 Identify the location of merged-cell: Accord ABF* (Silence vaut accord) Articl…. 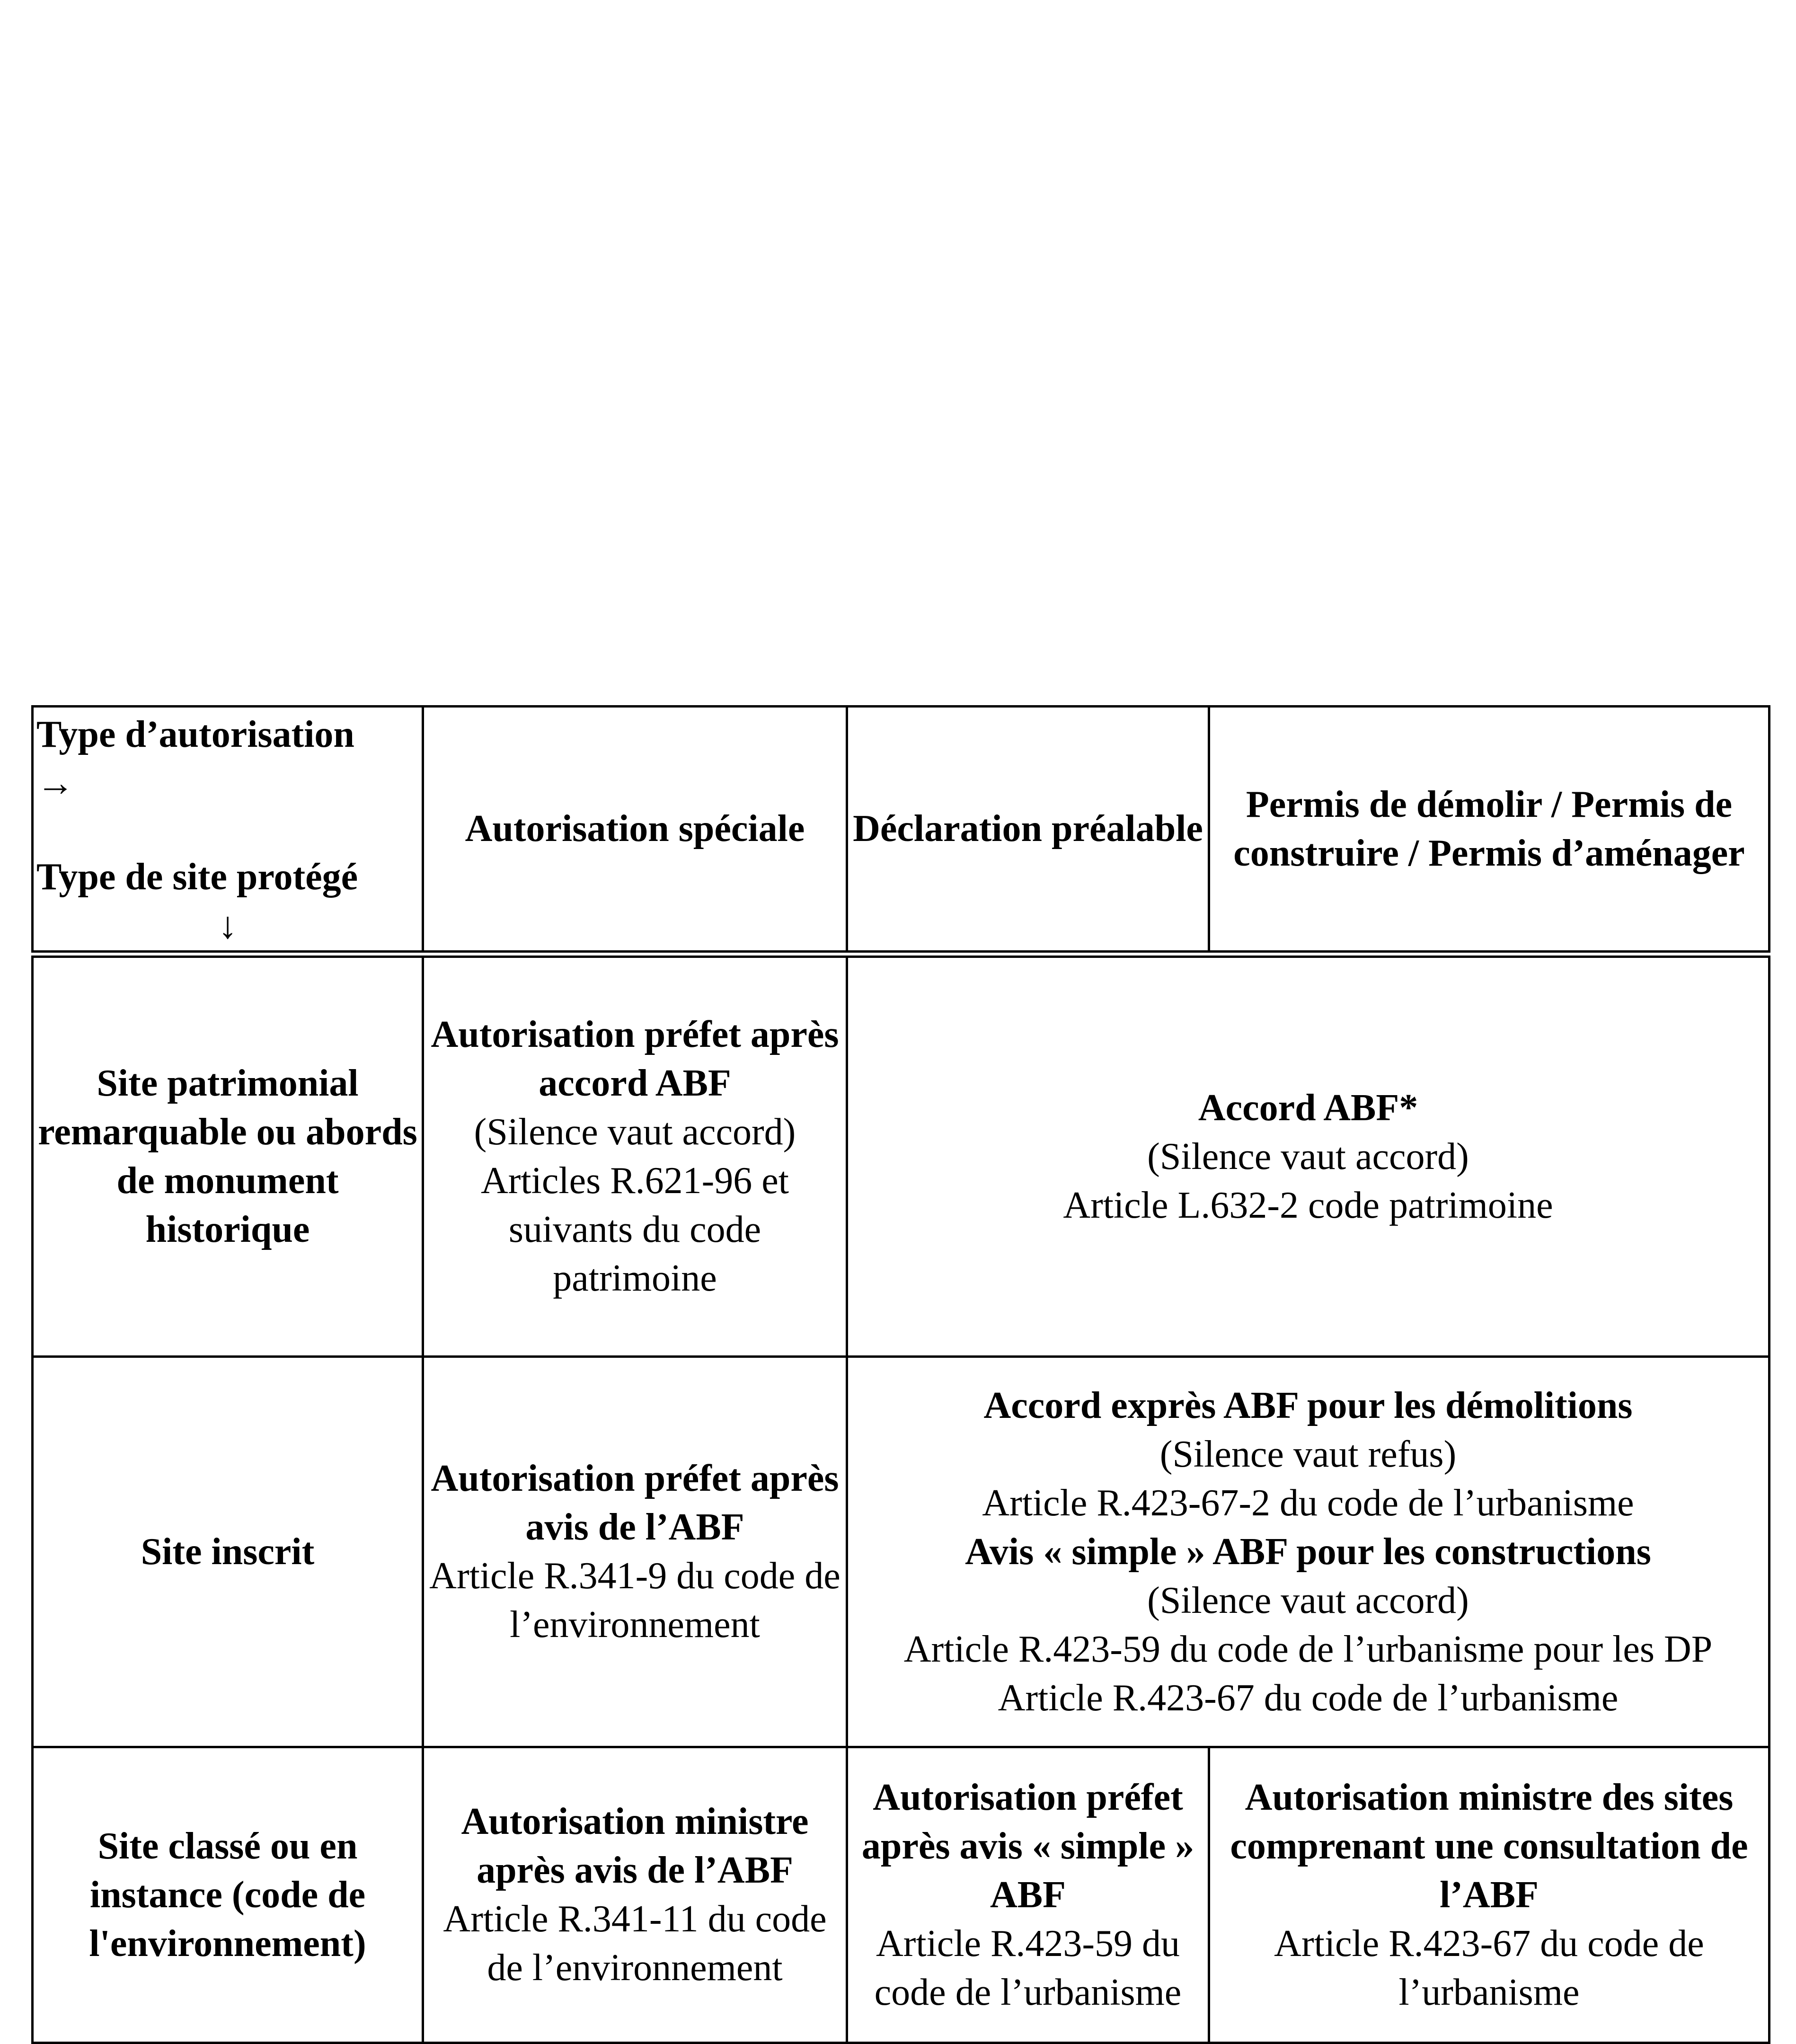
(1308, 1155).